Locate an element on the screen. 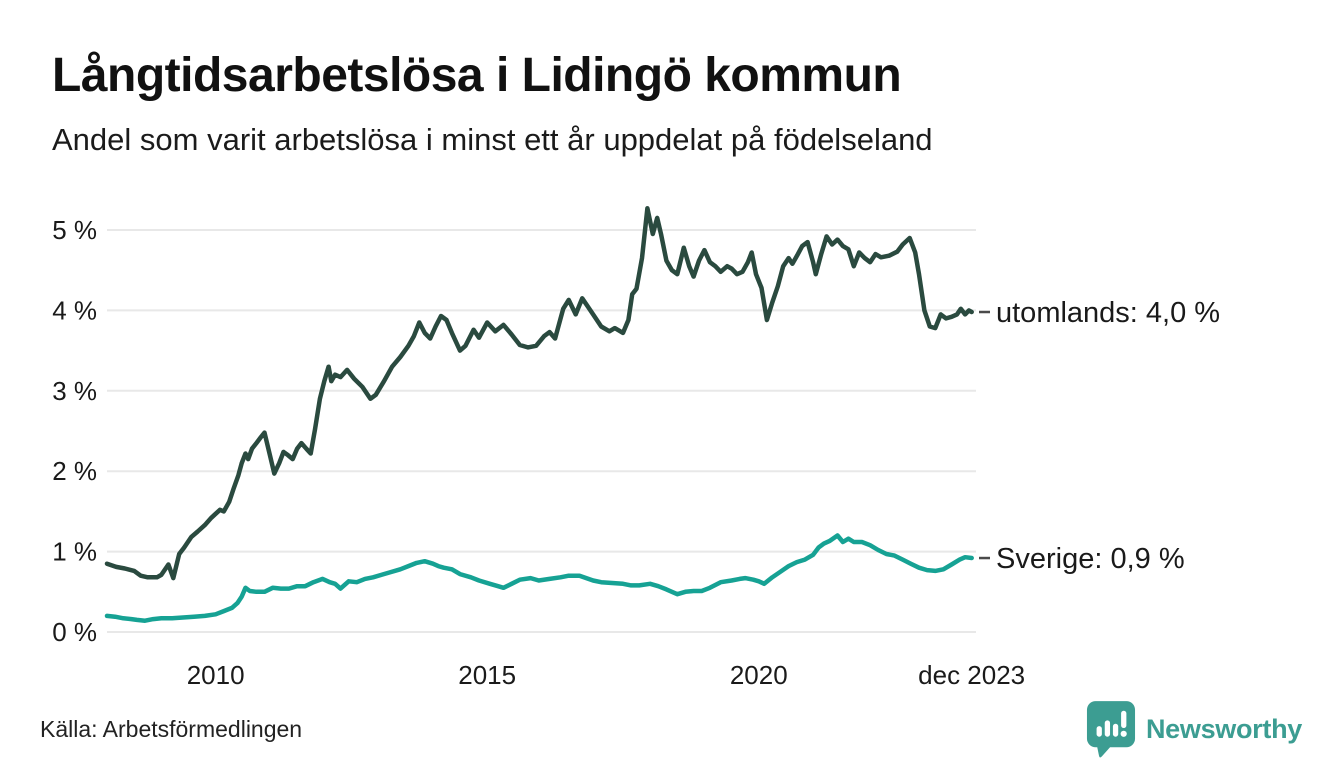  newsworthy-badge-icon is located at coordinates (1110, 729).